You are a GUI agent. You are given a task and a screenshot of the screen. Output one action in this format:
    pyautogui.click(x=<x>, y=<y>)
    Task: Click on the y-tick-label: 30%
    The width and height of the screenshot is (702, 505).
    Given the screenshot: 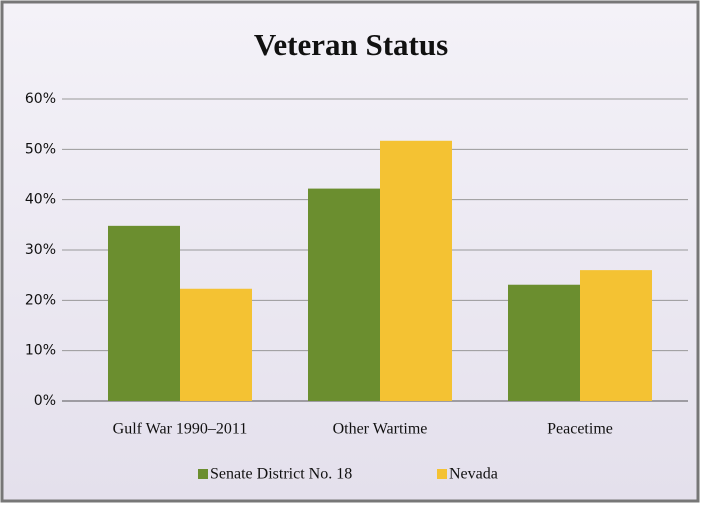 What is the action you would take?
    pyautogui.click(x=40, y=250)
    